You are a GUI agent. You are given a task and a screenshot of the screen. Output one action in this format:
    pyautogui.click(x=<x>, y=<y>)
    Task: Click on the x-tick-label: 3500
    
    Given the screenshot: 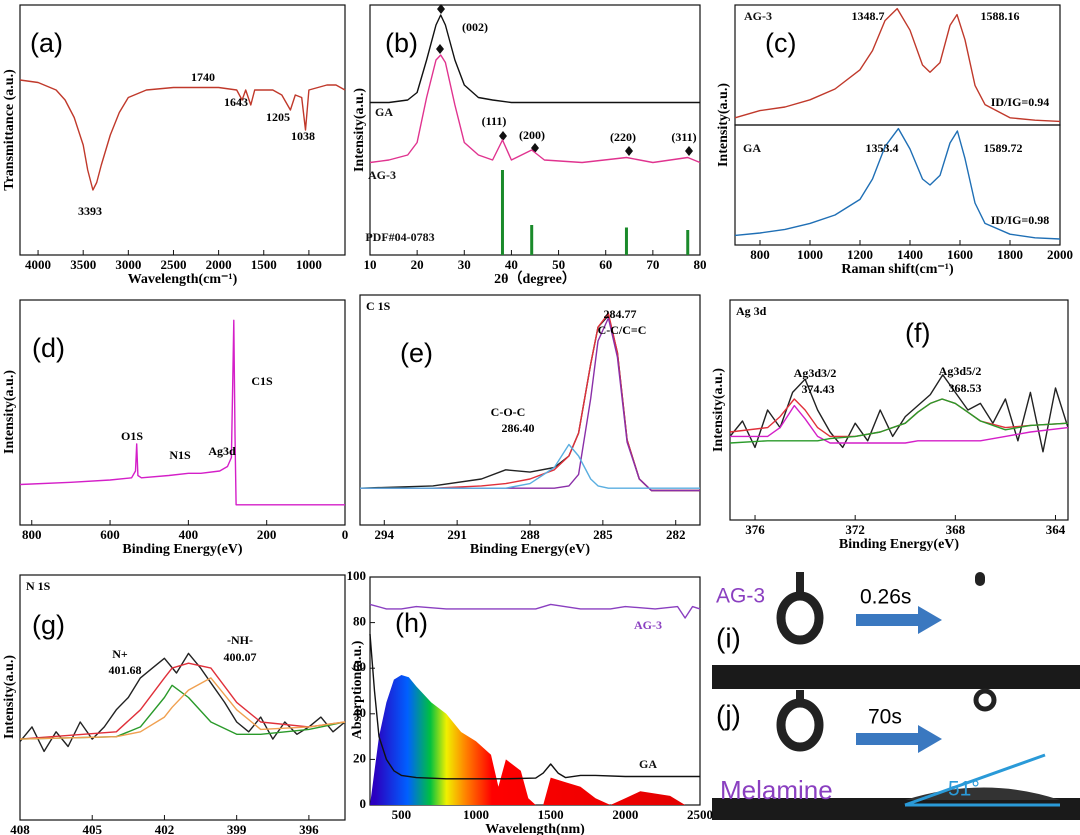 What is the action you would take?
    pyautogui.click(x=83, y=264)
    